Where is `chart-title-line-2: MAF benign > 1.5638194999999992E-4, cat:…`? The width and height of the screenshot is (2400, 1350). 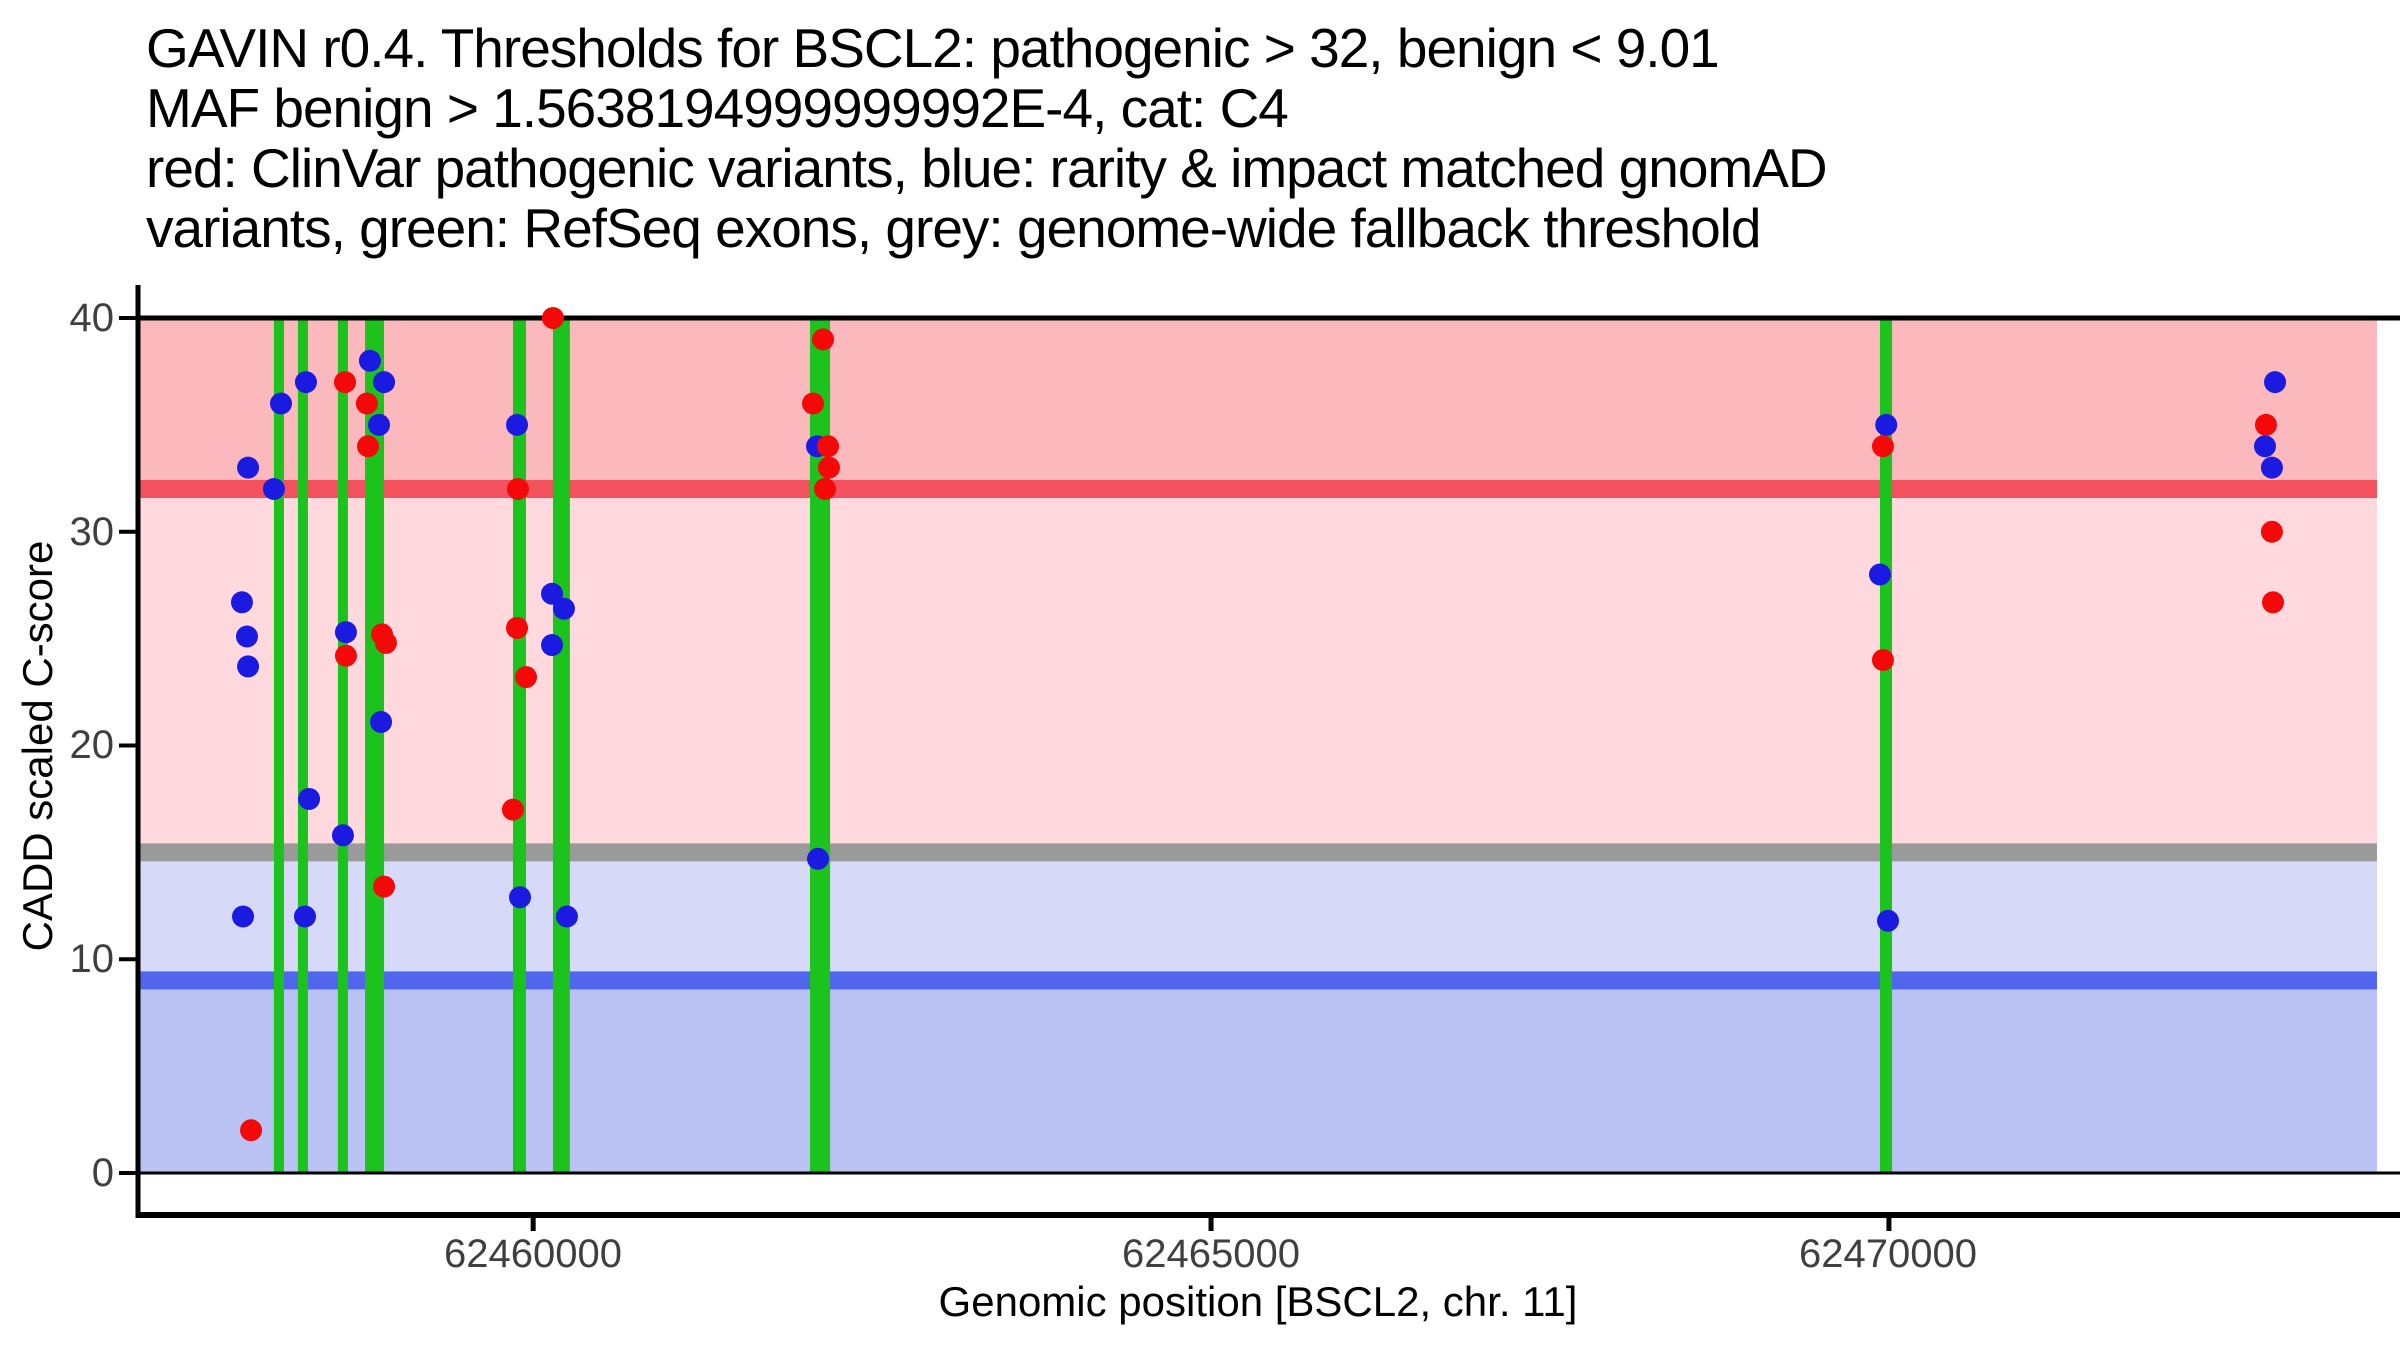
chart-title-line-2: MAF benign > 1.5638194999999992E-4, cat:… is located at coordinates (717, 108).